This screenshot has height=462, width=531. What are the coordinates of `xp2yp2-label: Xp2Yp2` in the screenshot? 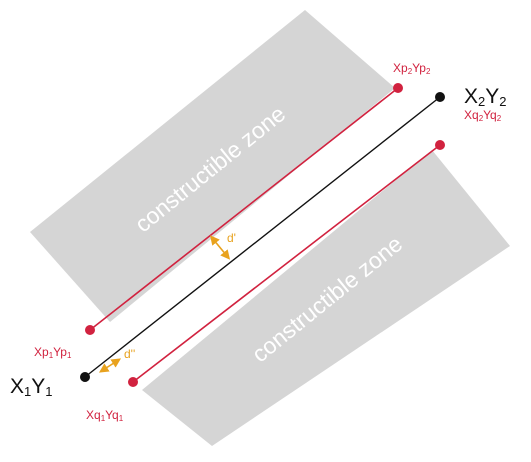 It's located at (412, 68).